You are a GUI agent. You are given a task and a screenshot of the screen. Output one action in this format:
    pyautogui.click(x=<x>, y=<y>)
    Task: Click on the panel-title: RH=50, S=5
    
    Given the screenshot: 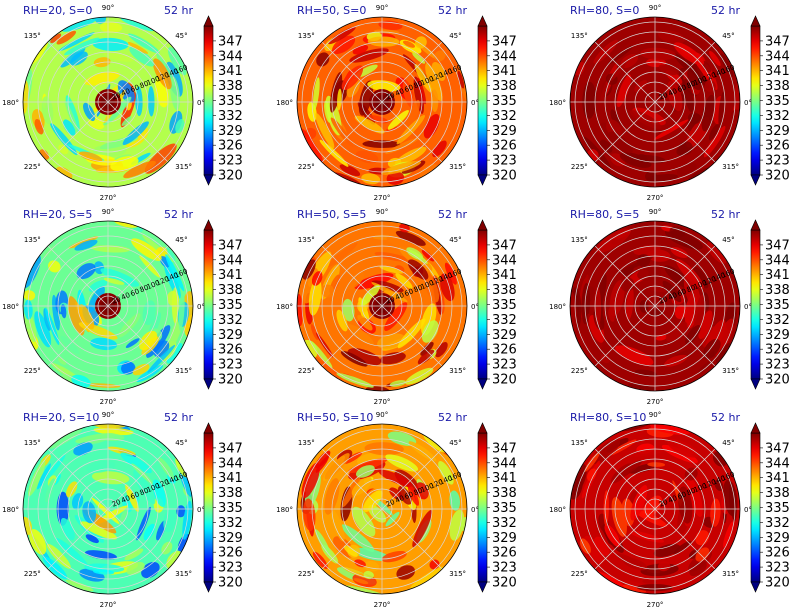 What is the action you would take?
    pyautogui.click(x=331, y=214)
    